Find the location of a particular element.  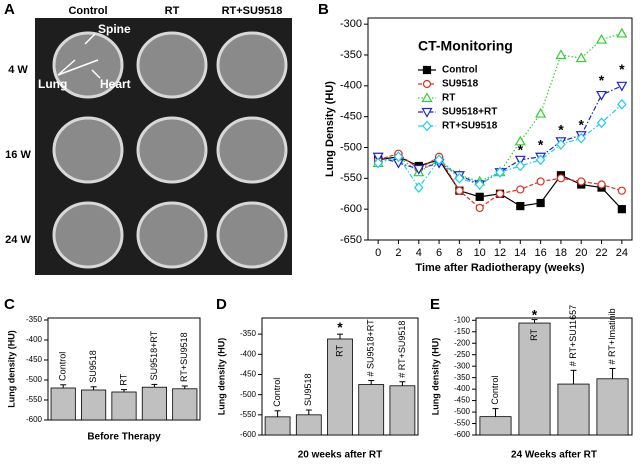

legend-label: RT+SU9518 is located at coordinates (470, 126).